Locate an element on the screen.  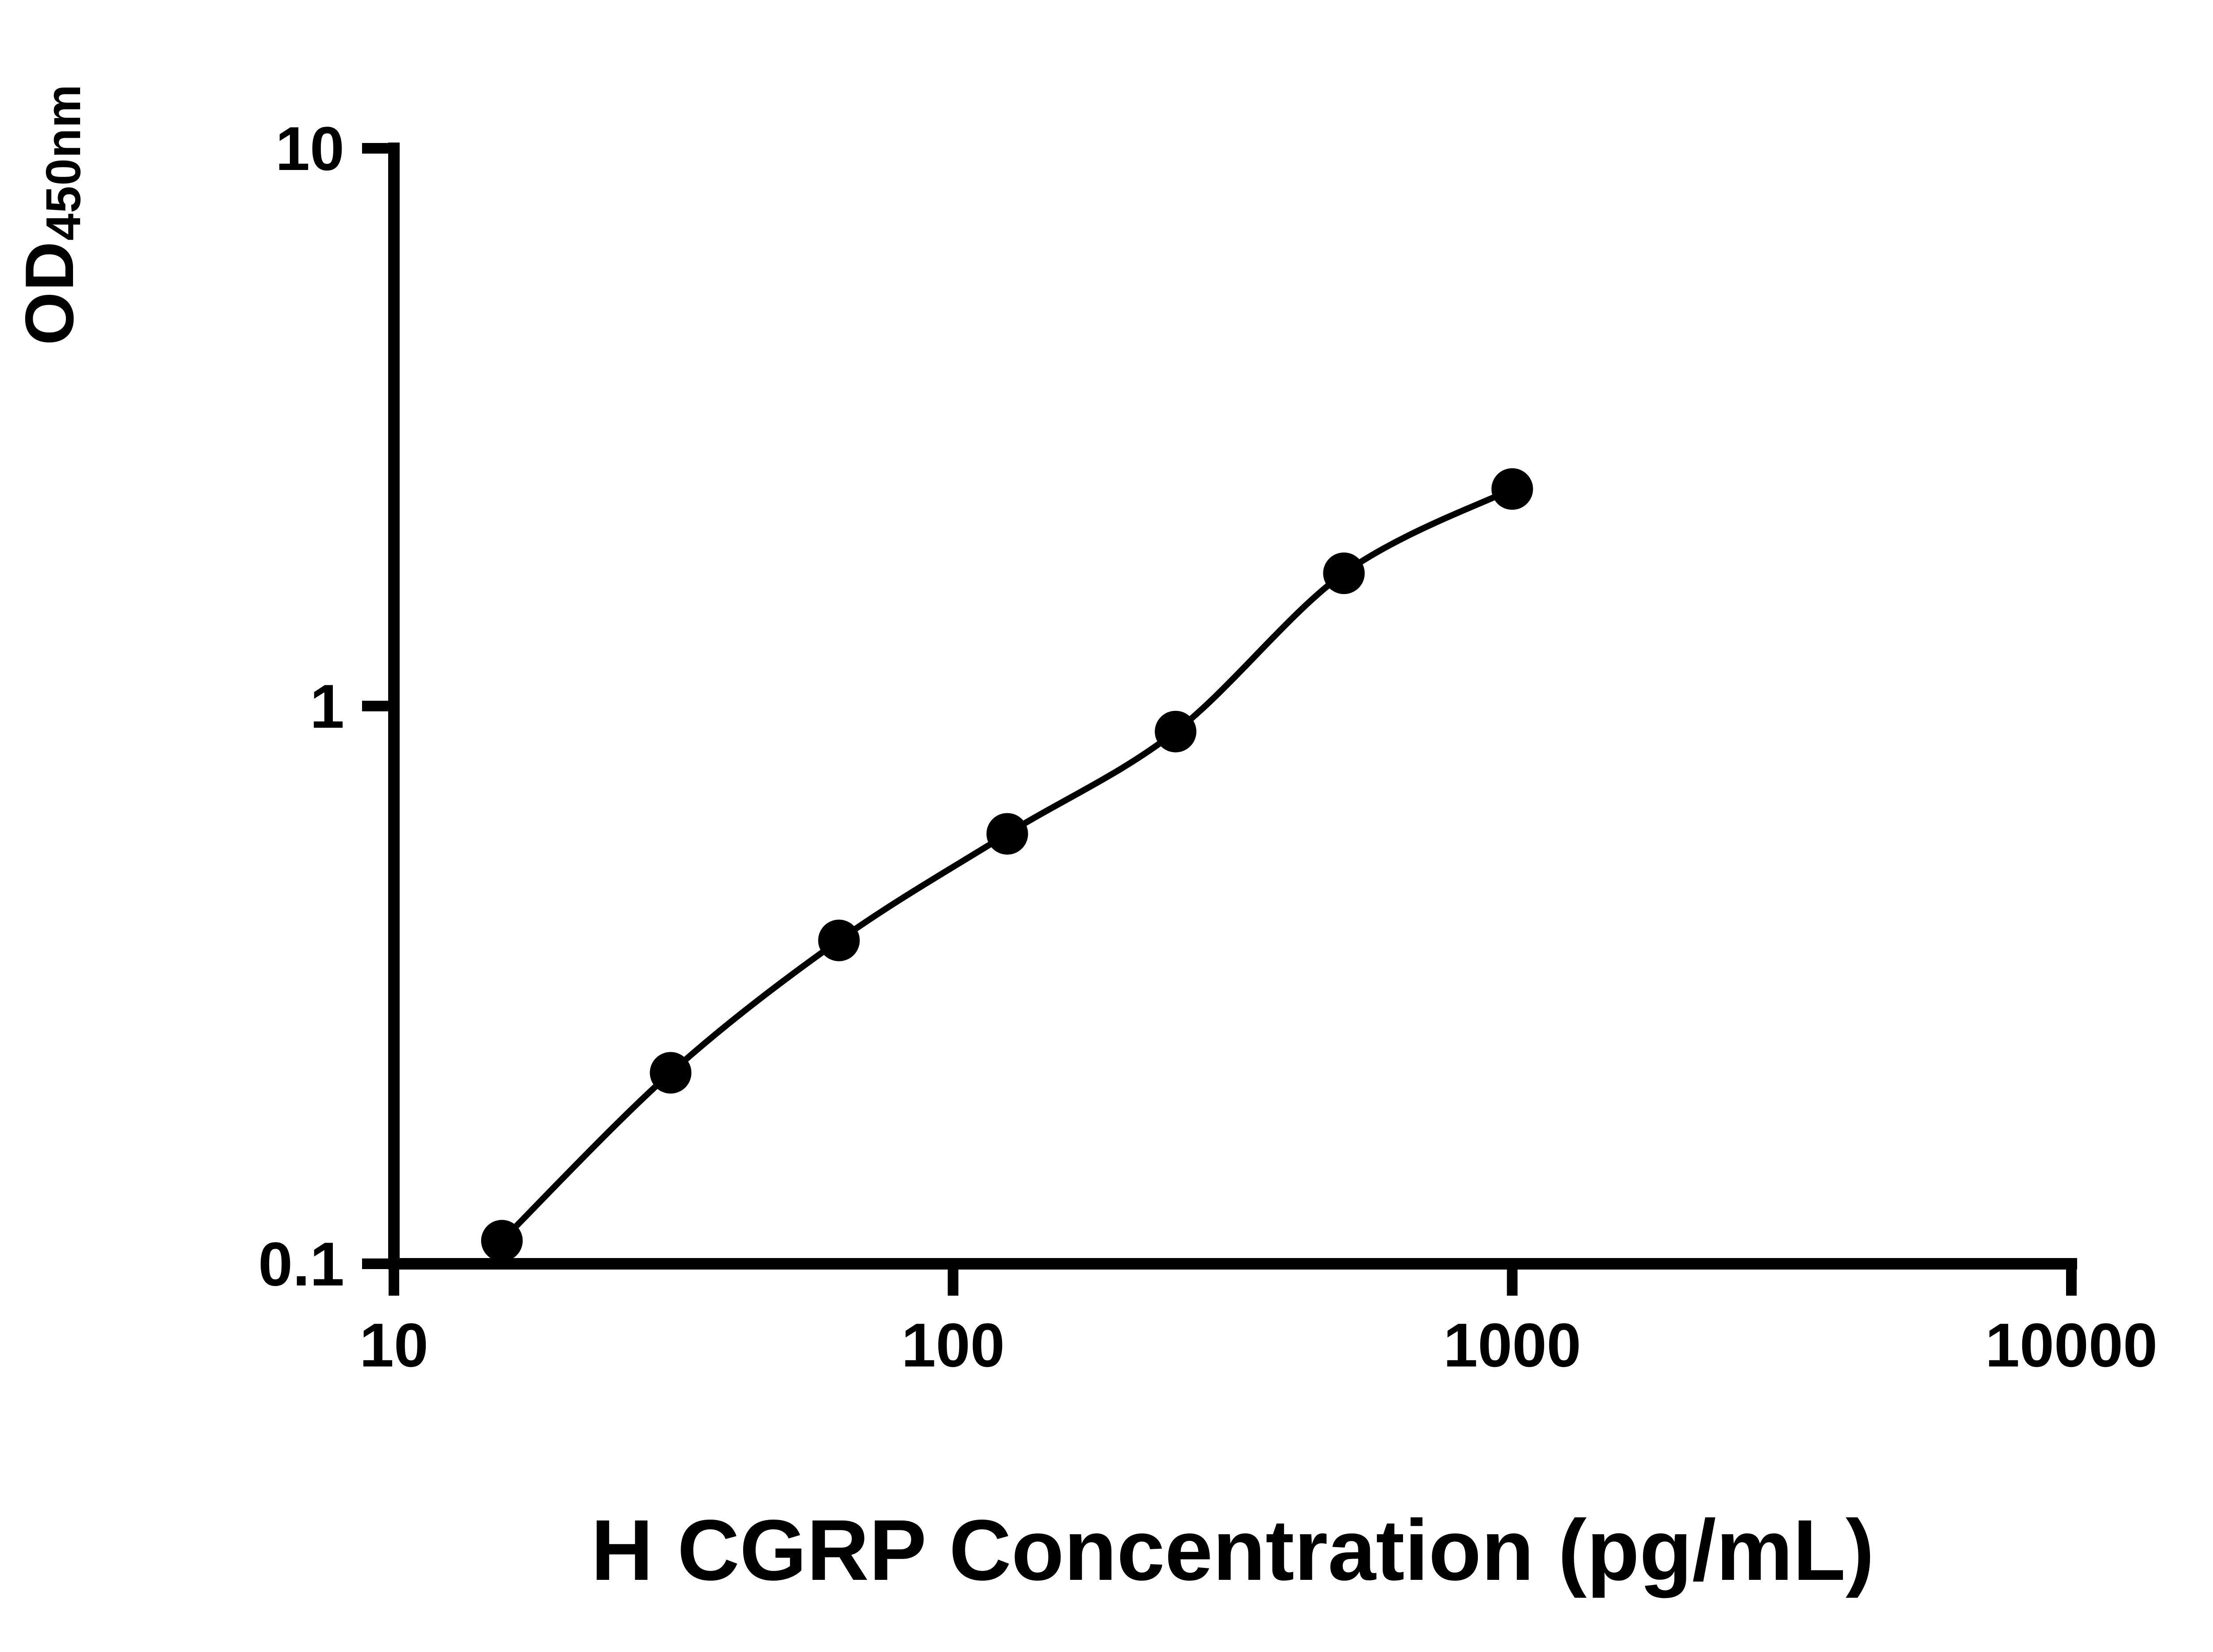
y-axis-title-main: OD is located at coordinates (49, 293).